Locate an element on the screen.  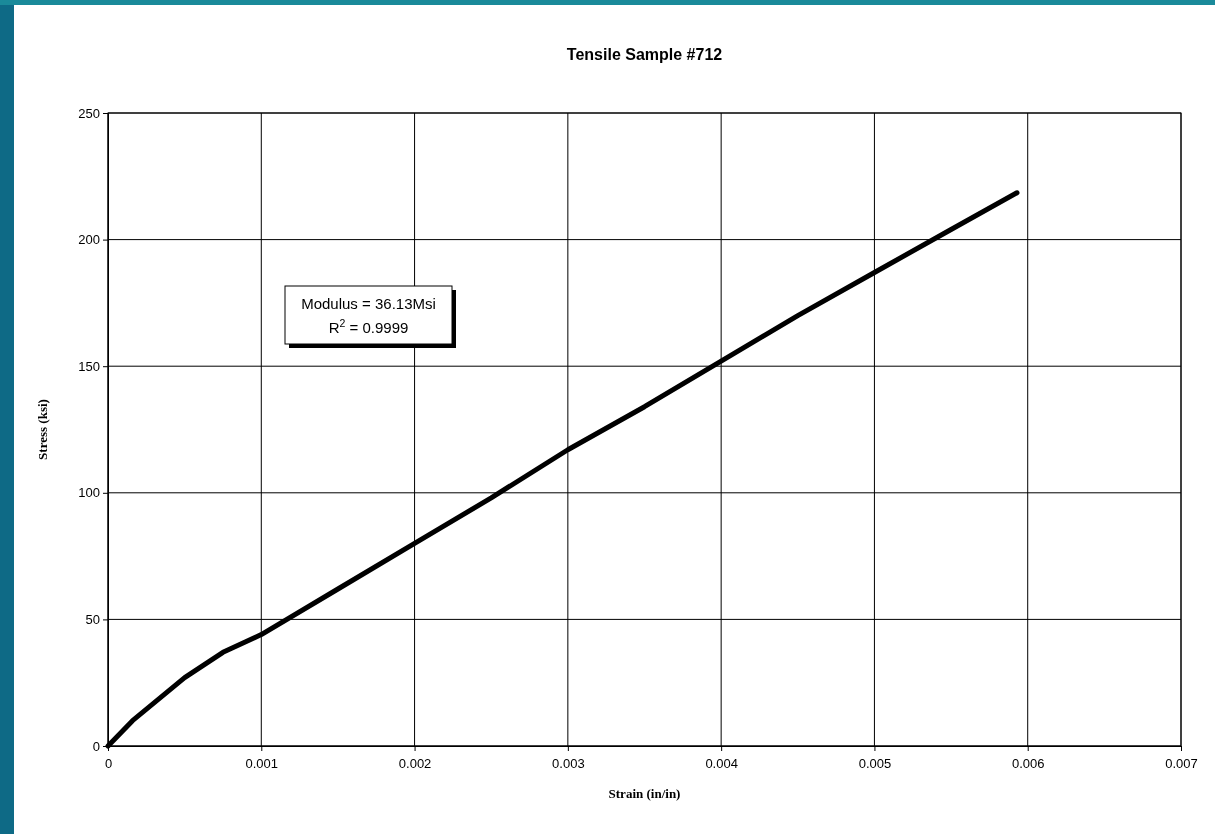
x-tick-label: 0.001 is located at coordinates (262, 764).